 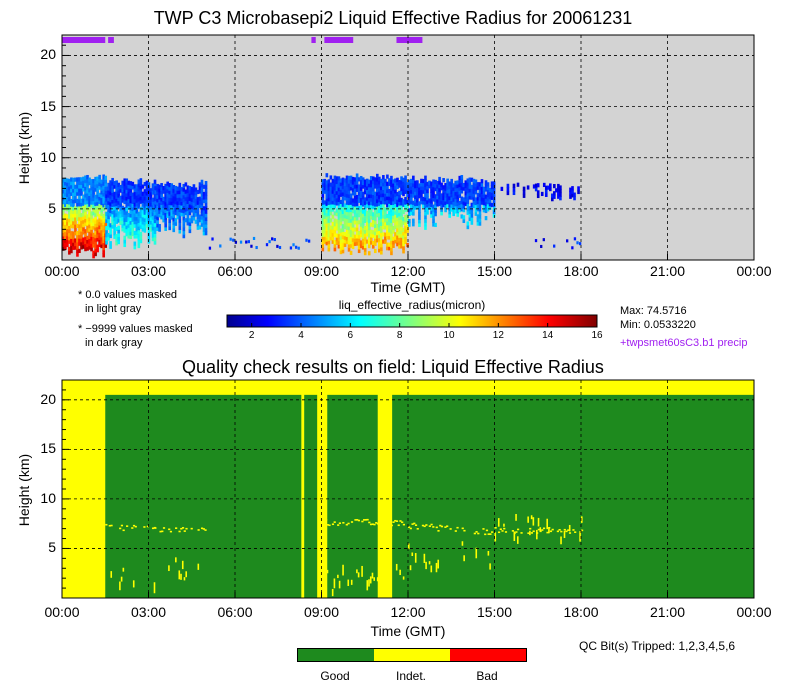 I want to click on precip-marker, so click(x=84, y=40).